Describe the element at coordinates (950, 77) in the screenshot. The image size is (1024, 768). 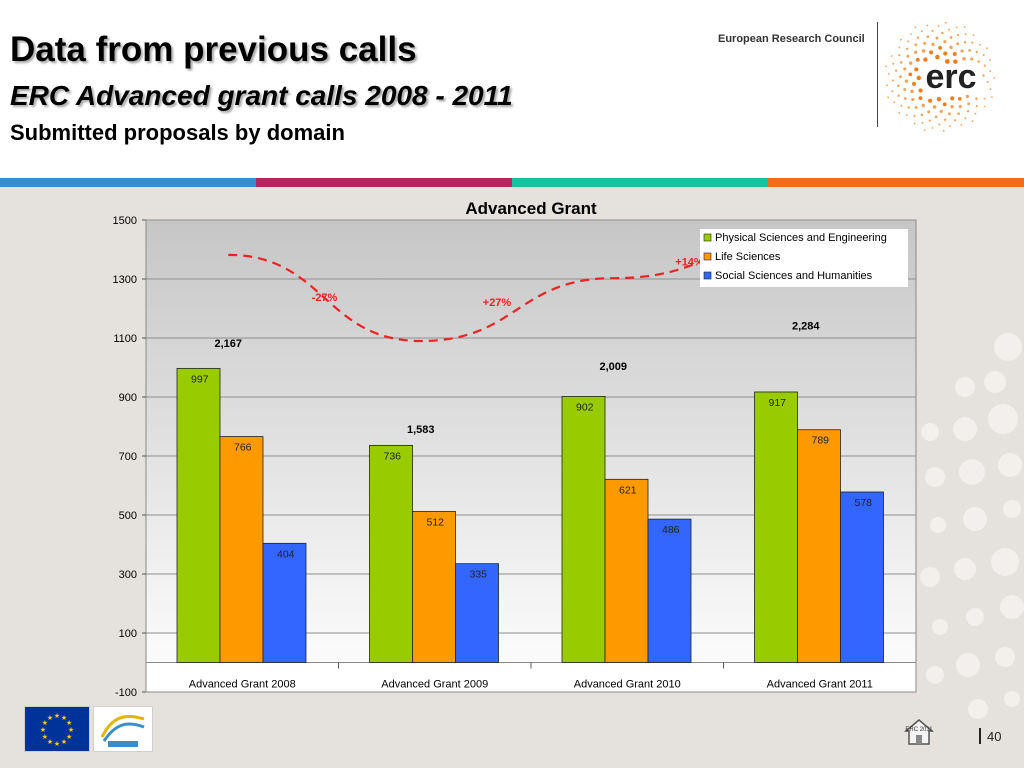
I see `erc-logo-text: erc` at that location.